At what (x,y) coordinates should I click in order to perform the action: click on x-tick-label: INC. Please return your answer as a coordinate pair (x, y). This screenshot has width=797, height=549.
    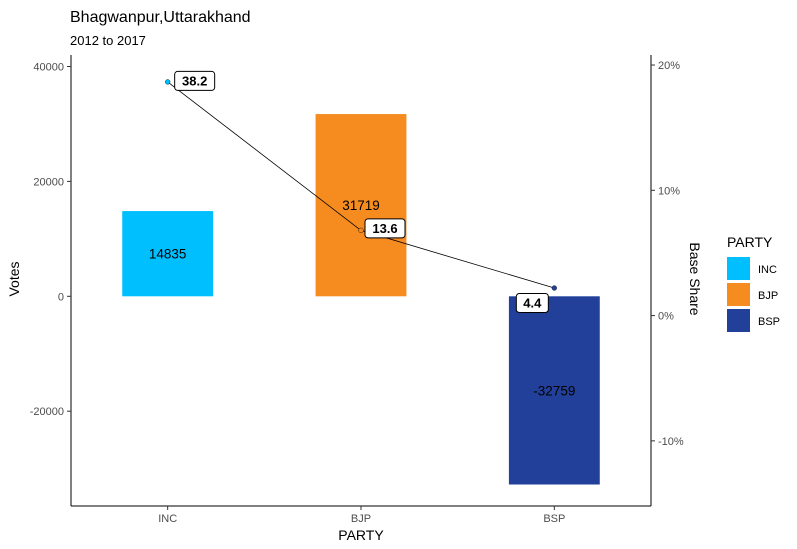
    Looking at the image, I should click on (167, 519).